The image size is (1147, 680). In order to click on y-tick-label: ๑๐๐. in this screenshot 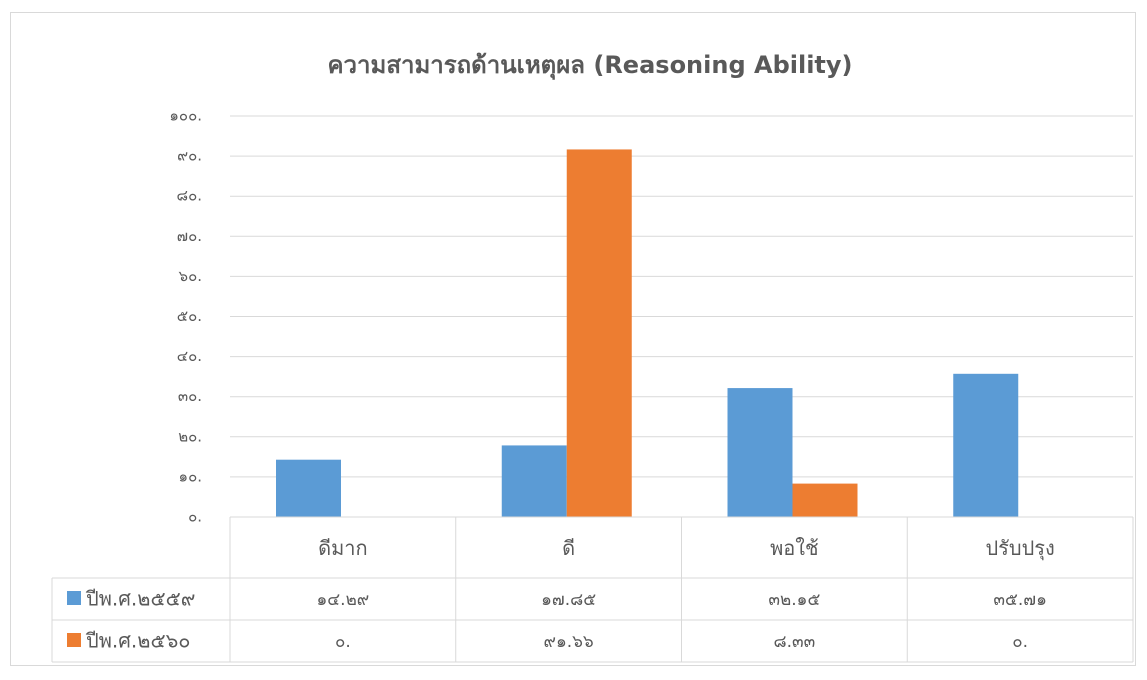, I will do `click(185, 116)`.